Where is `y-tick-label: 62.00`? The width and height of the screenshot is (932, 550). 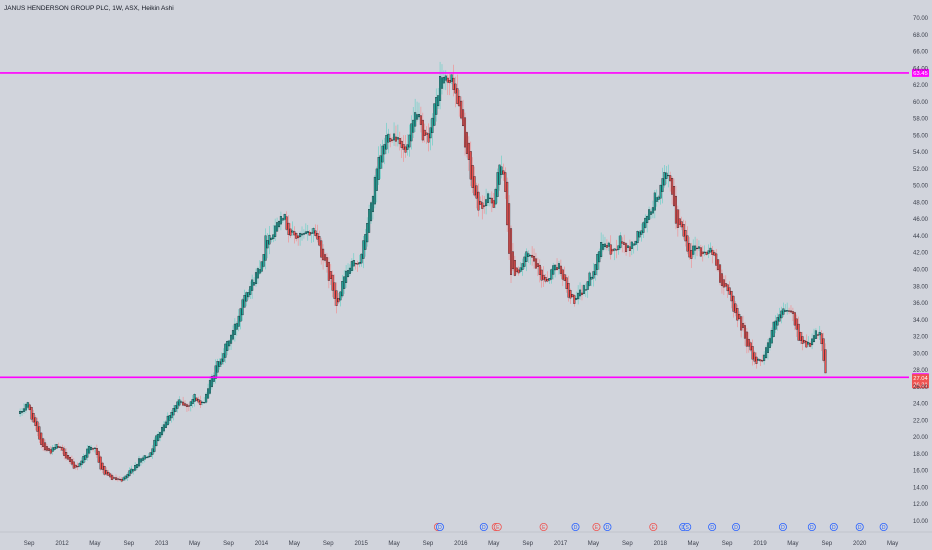 y-tick-label: 62.00 is located at coordinates (921, 86).